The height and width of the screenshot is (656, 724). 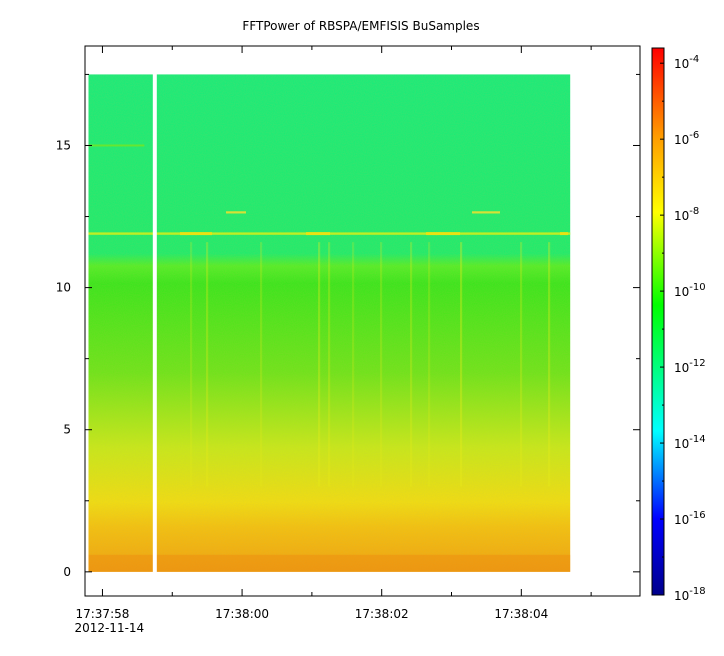 I want to click on colorbar-tick-exponent: -14, so click(x=697, y=439).